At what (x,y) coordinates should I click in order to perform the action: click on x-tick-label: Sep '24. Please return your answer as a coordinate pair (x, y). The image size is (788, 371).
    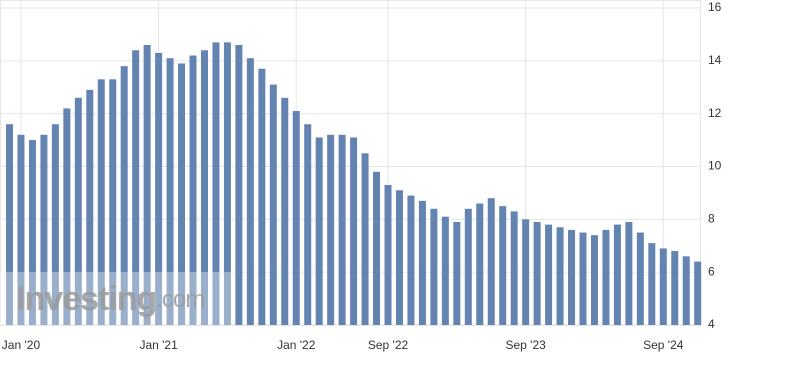
    Looking at the image, I should click on (663, 345).